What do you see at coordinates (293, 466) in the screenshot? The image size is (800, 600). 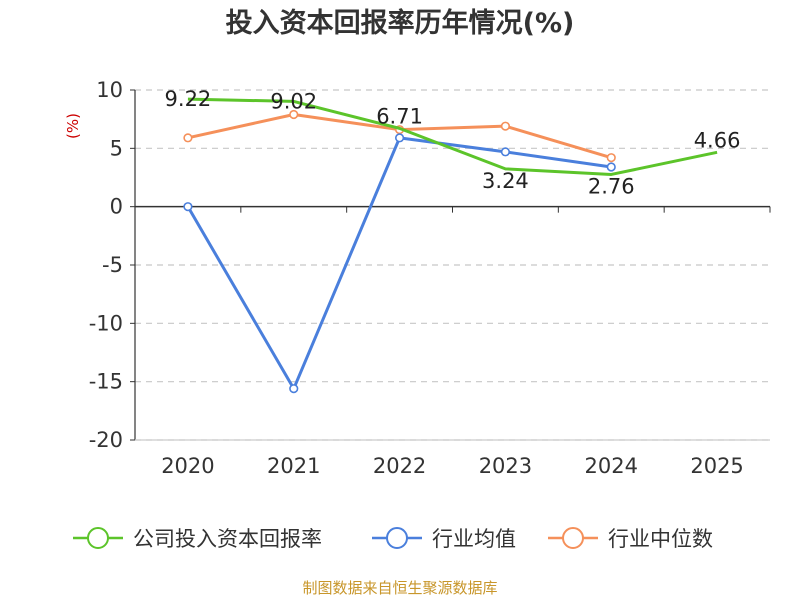 I see `x-tick-label: 2021` at bounding box center [293, 466].